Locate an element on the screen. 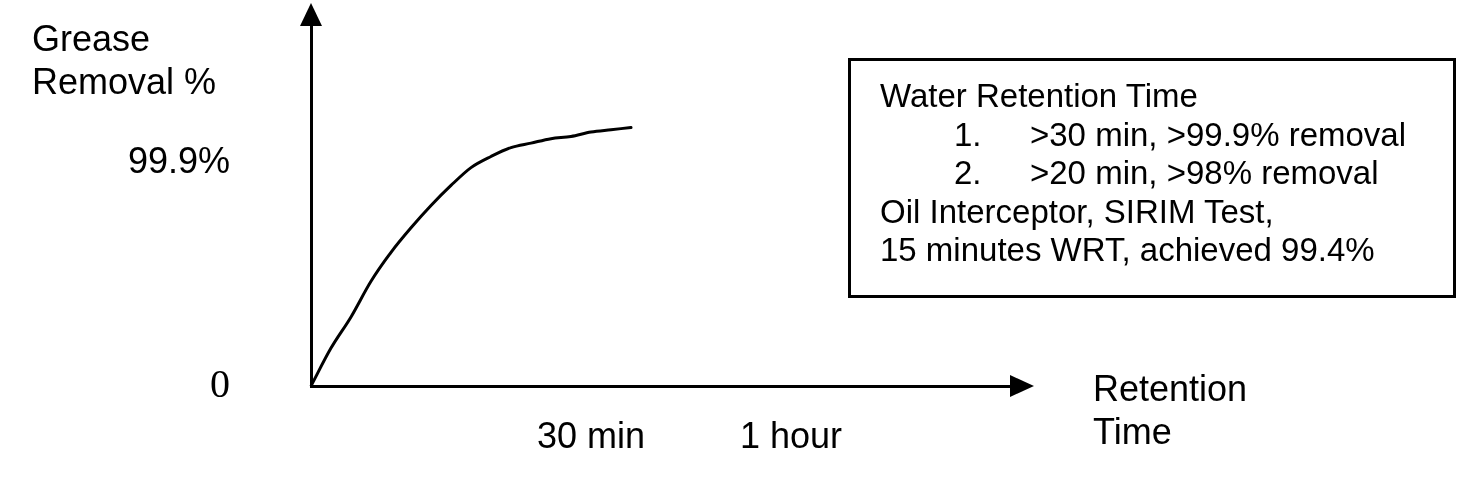  x-tick-label: 1 hour is located at coordinates (791, 435).